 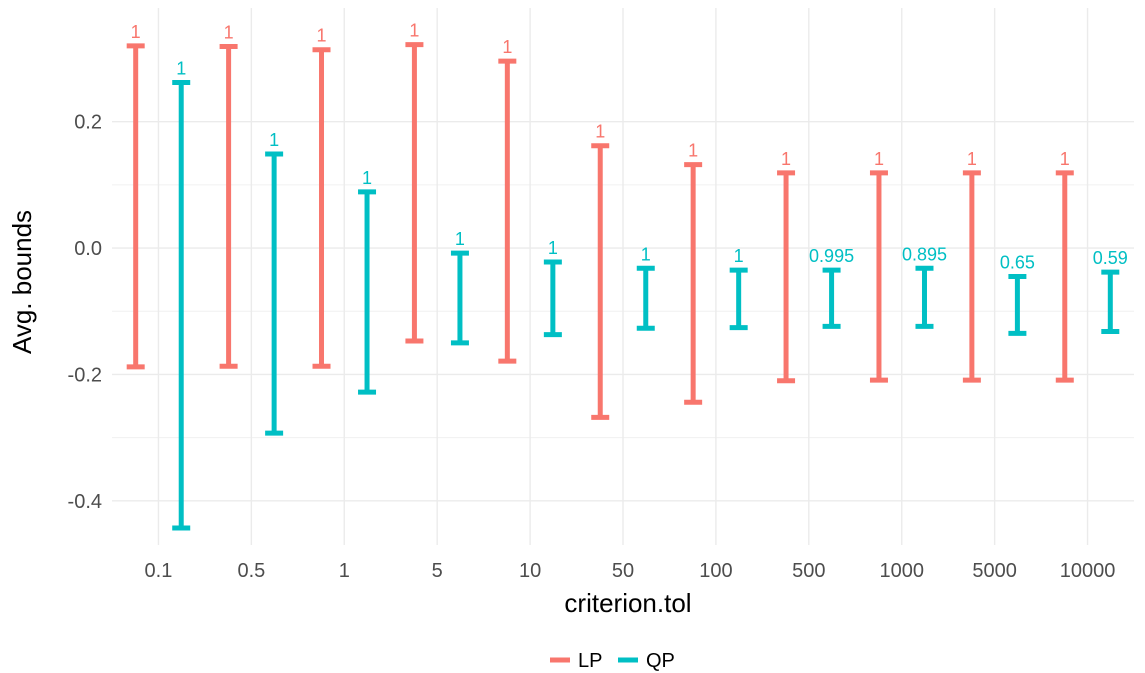 I want to click on legend-label-qp: QP, so click(x=660, y=661).